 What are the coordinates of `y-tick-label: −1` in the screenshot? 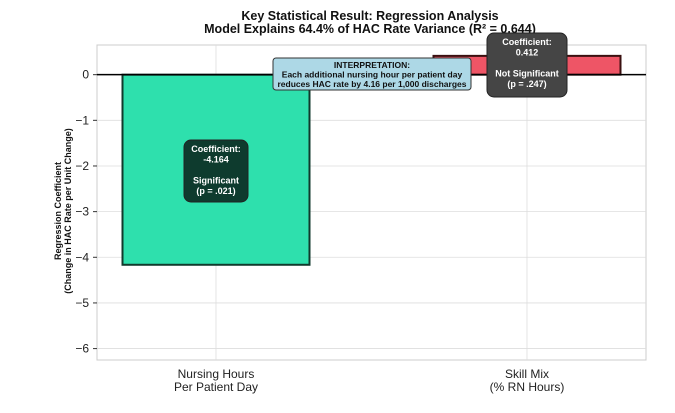 It's located at (82, 120).